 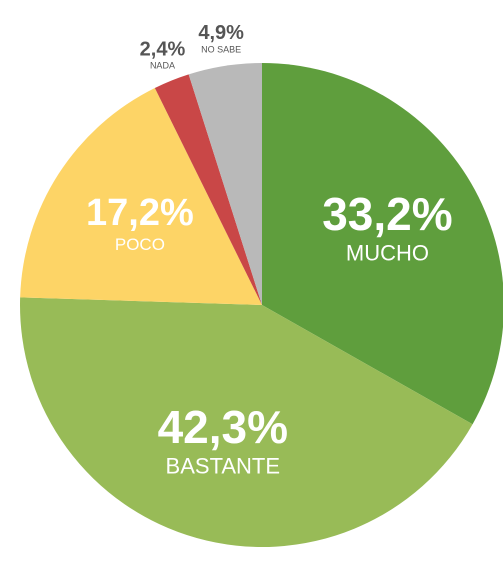 I want to click on value-label: 17,2%, so click(x=140, y=213).